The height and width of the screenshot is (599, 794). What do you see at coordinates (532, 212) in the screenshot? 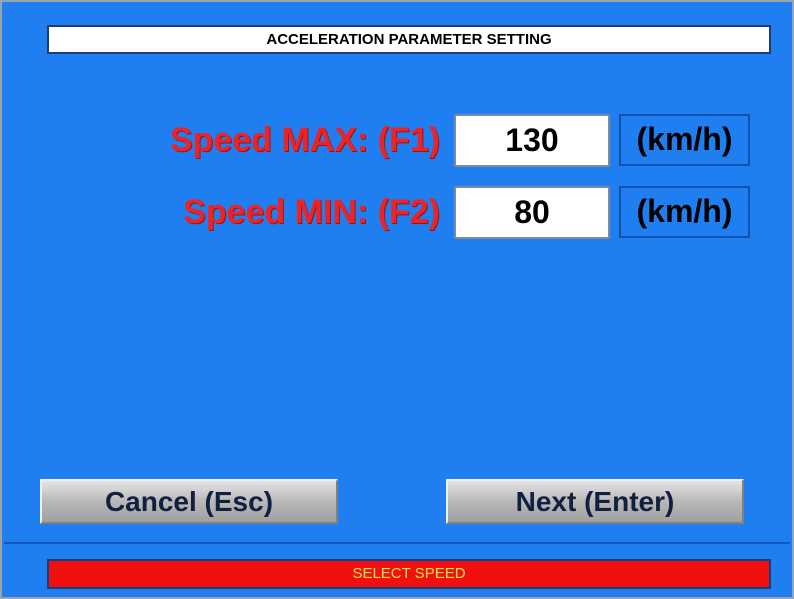
I see `field-input: 80` at bounding box center [532, 212].